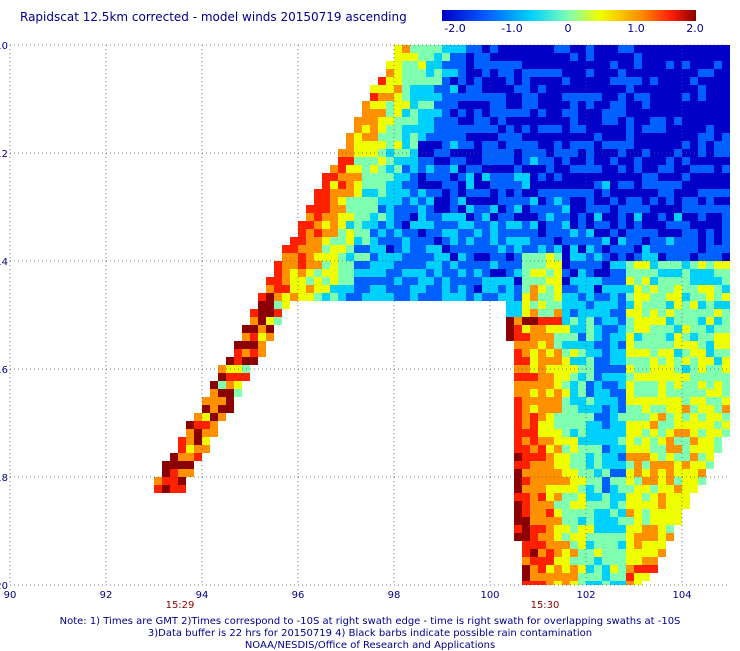  I want to click on colorbar-labels: -2.0 -1.0 0 1.0 2.0, so click(573, 28).